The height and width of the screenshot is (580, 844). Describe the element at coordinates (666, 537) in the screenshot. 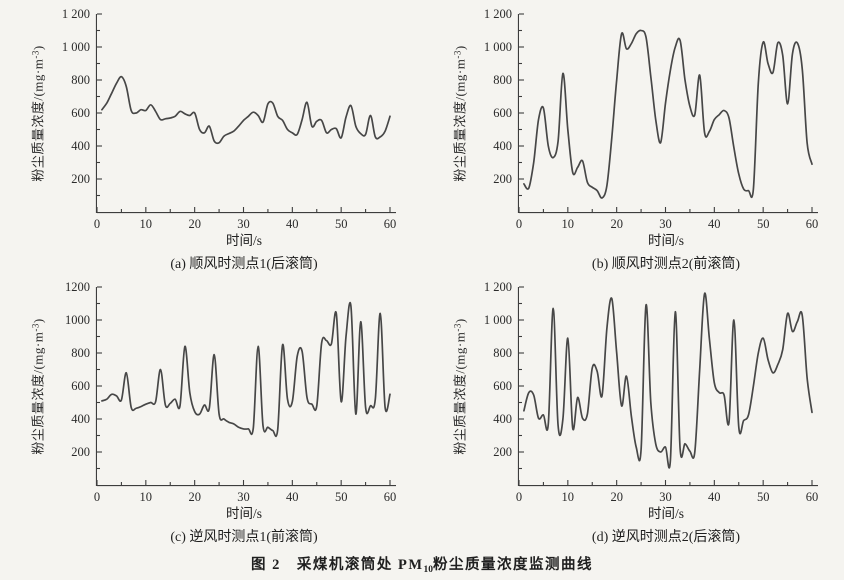

I see `subplot-d-caption: (d) 逆风时测点2(后滚筒)` at that location.